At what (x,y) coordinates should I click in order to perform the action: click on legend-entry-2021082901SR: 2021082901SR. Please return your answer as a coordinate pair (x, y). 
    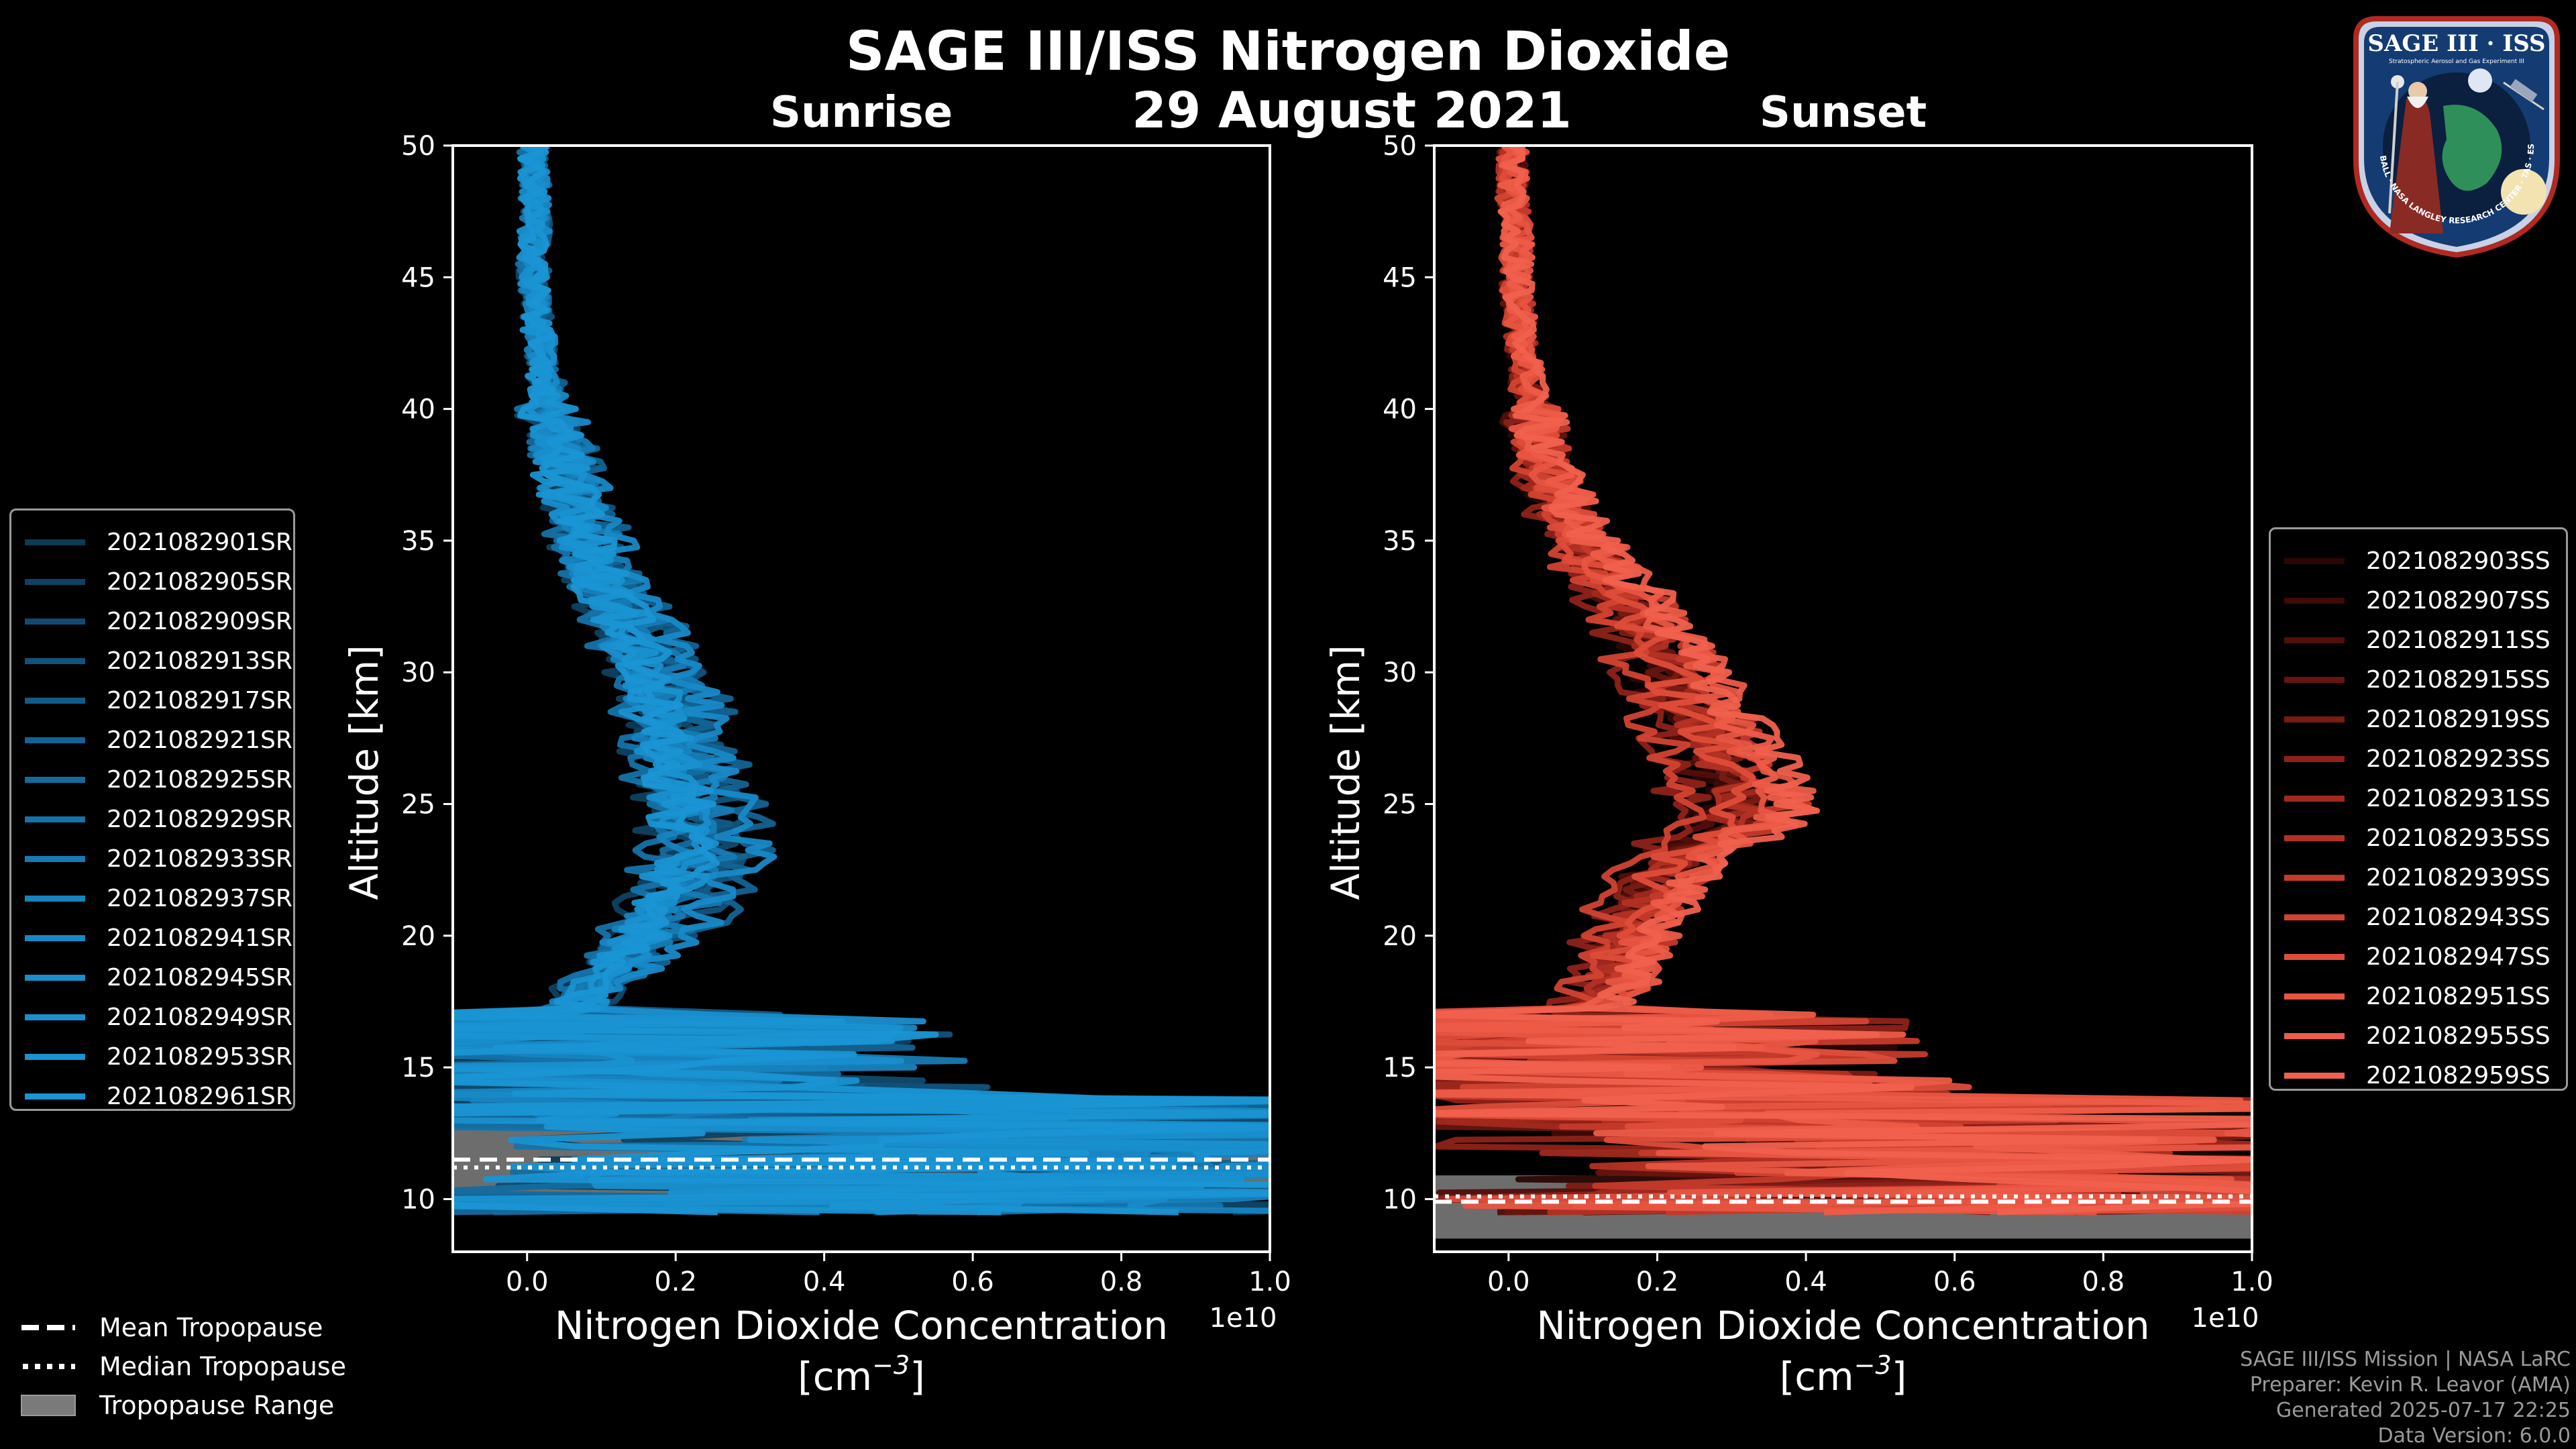
    Looking at the image, I should click on (151, 542).